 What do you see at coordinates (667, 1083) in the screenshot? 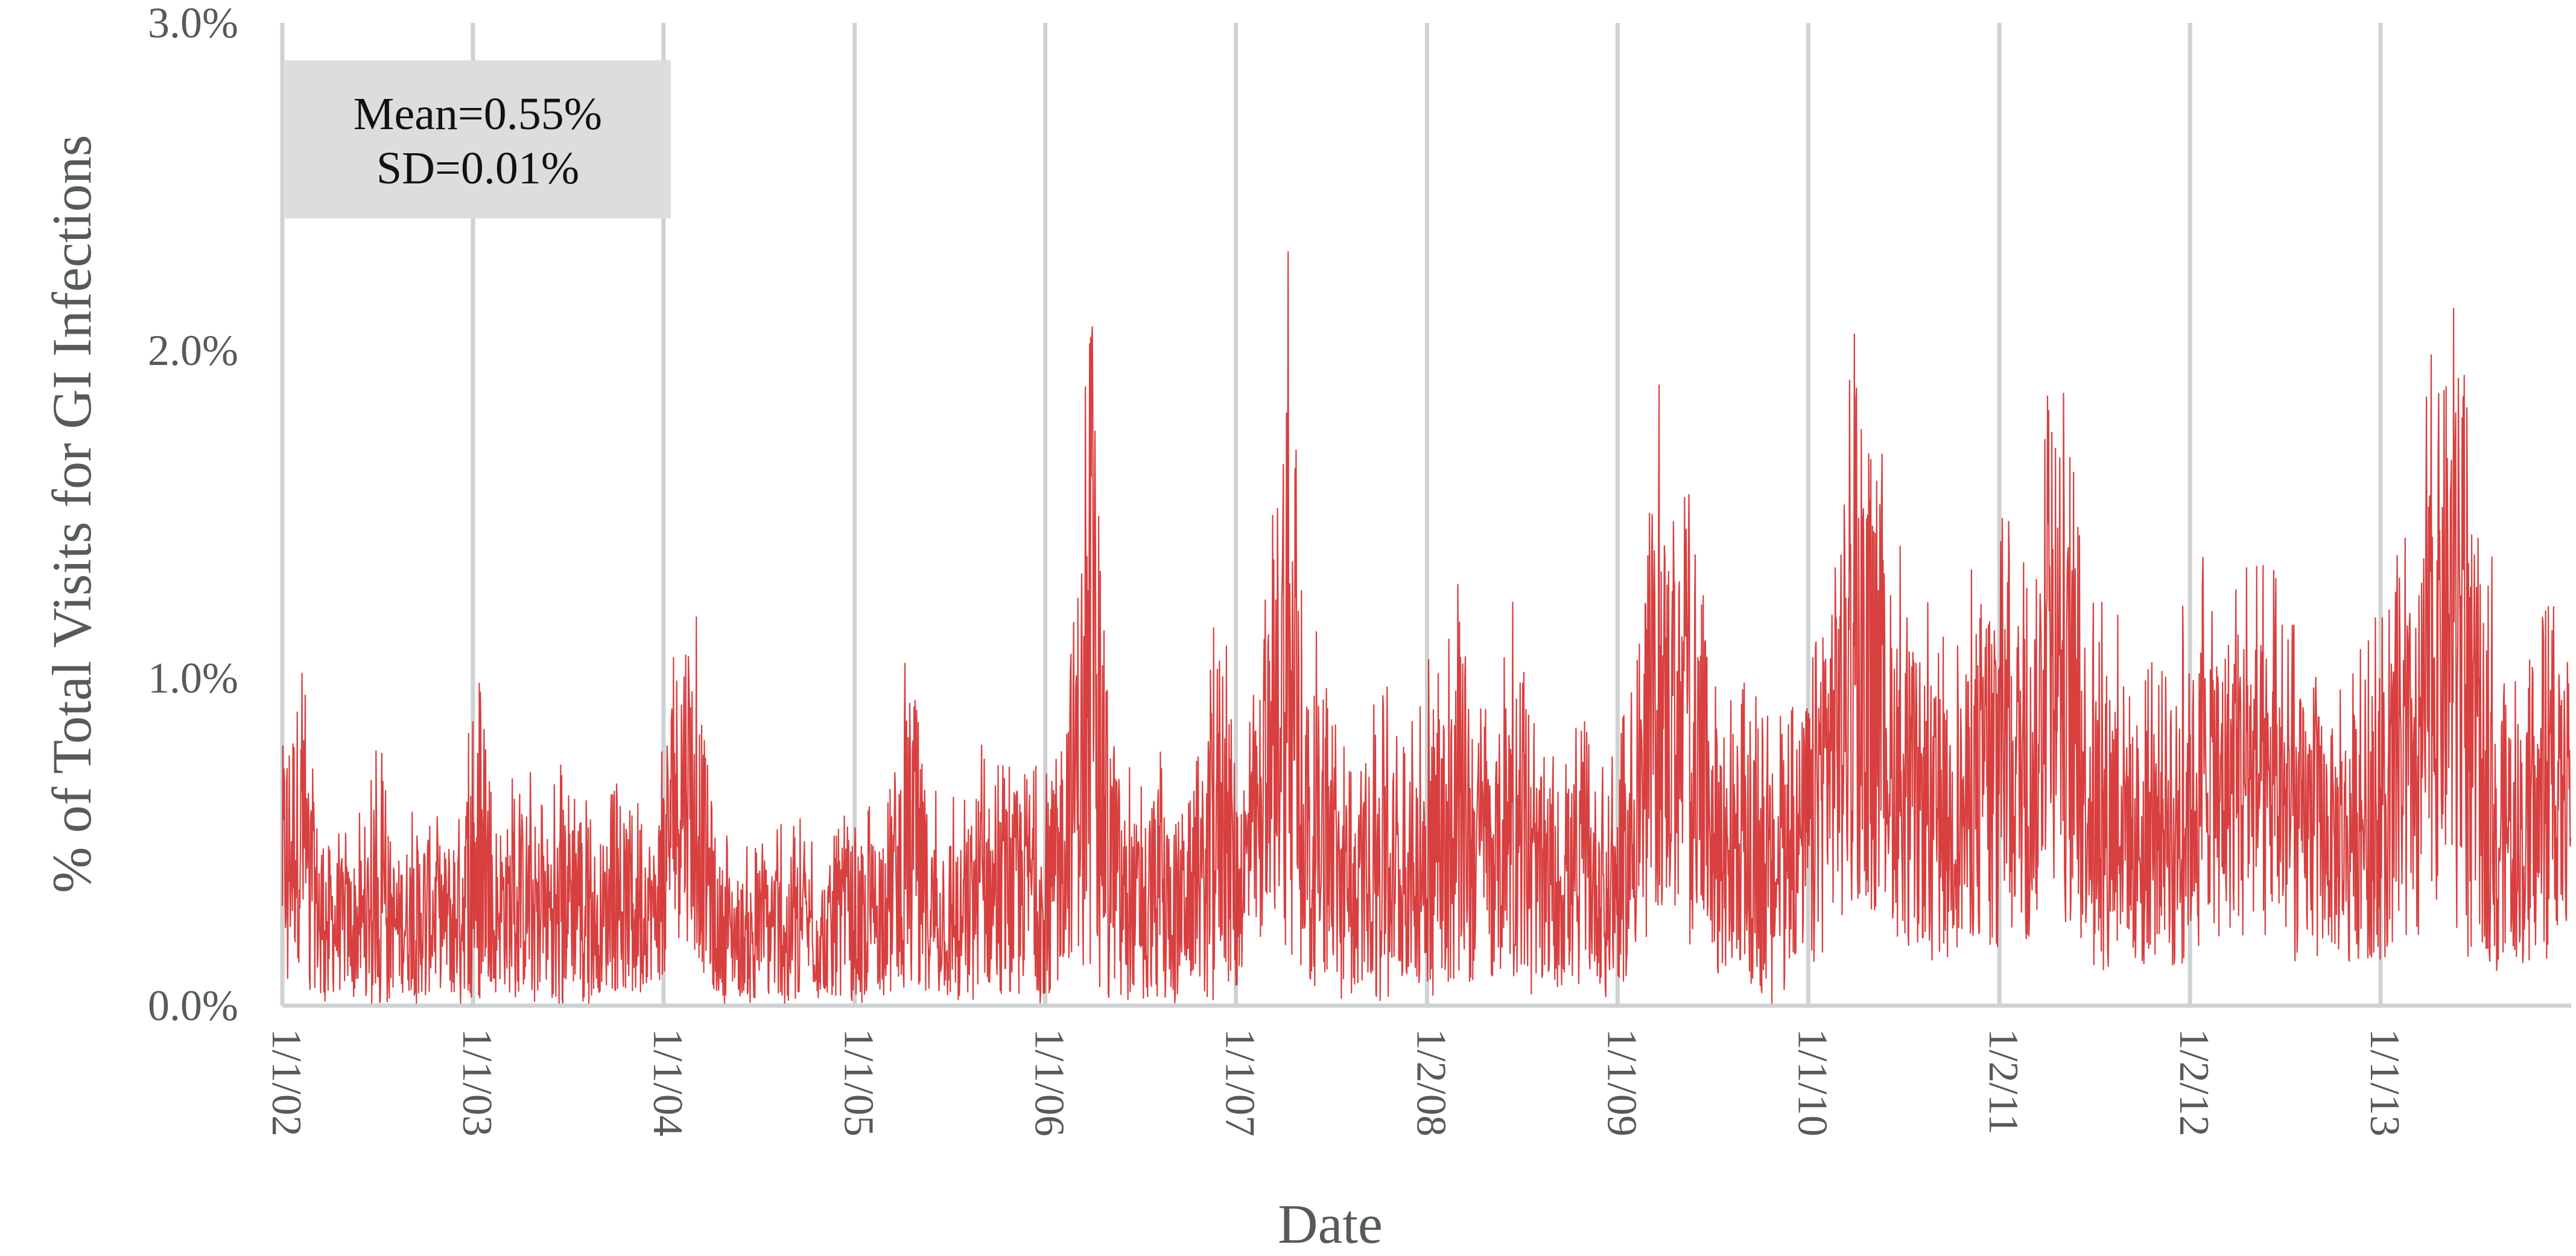
I see `x-tick-label: 1/1/04` at bounding box center [667, 1083].